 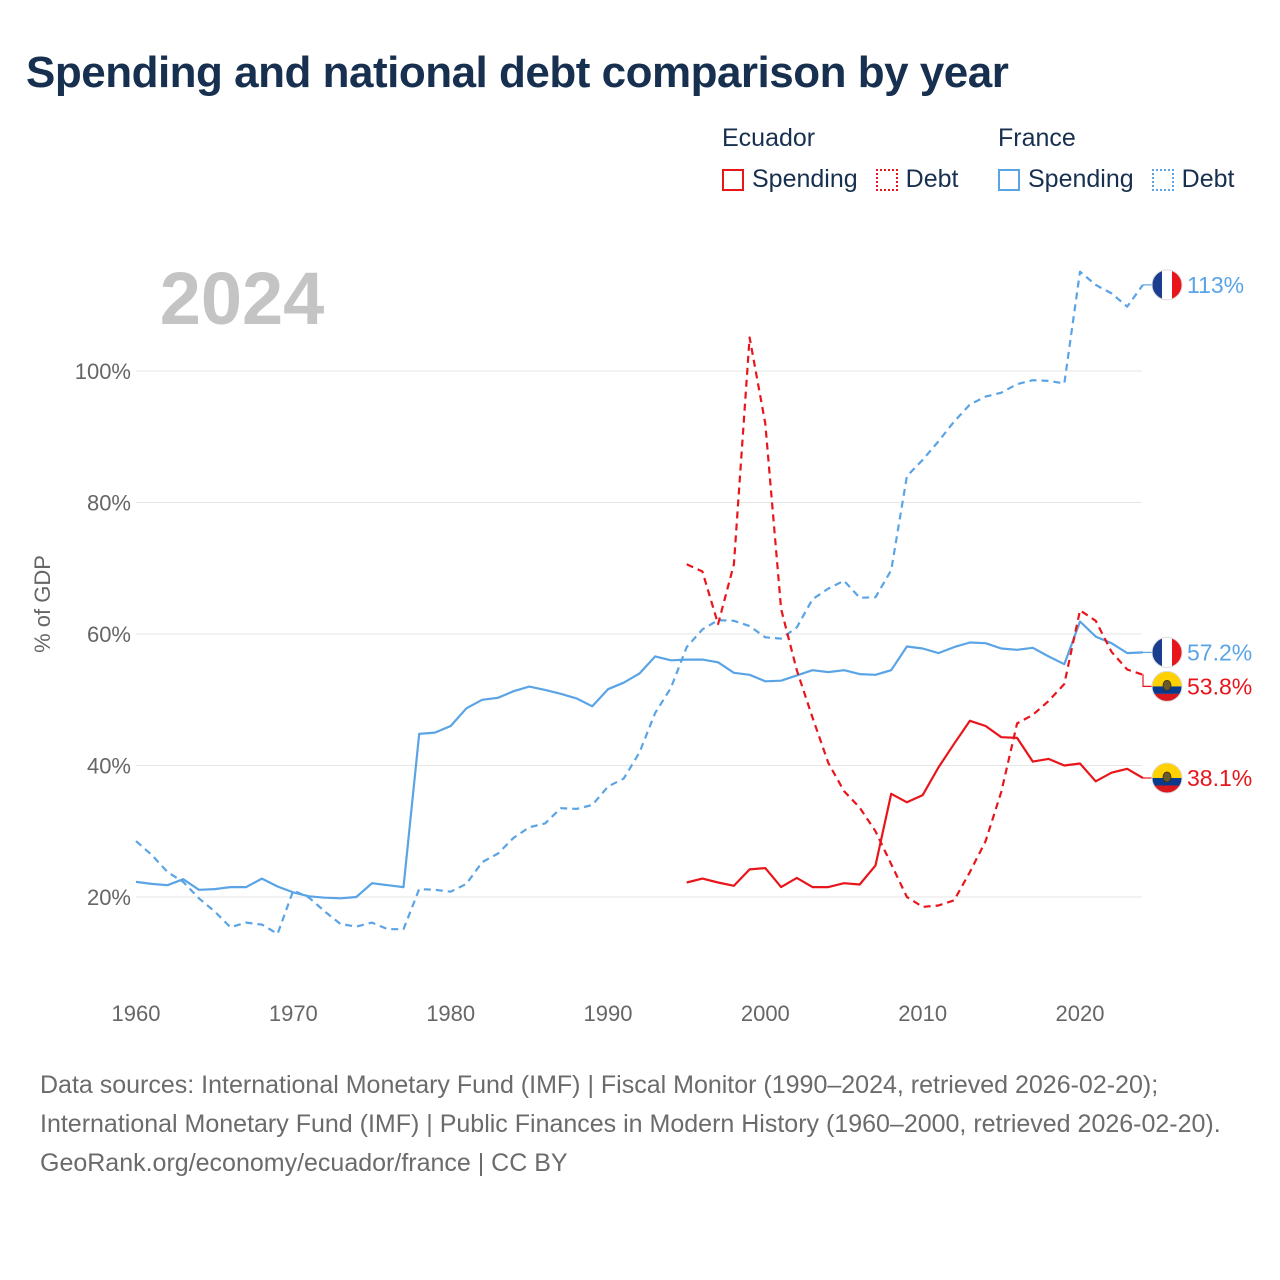 What do you see at coordinates (103, 371) in the screenshot?
I see `y-tick-label: 100%` at bounding box center [103, 371].